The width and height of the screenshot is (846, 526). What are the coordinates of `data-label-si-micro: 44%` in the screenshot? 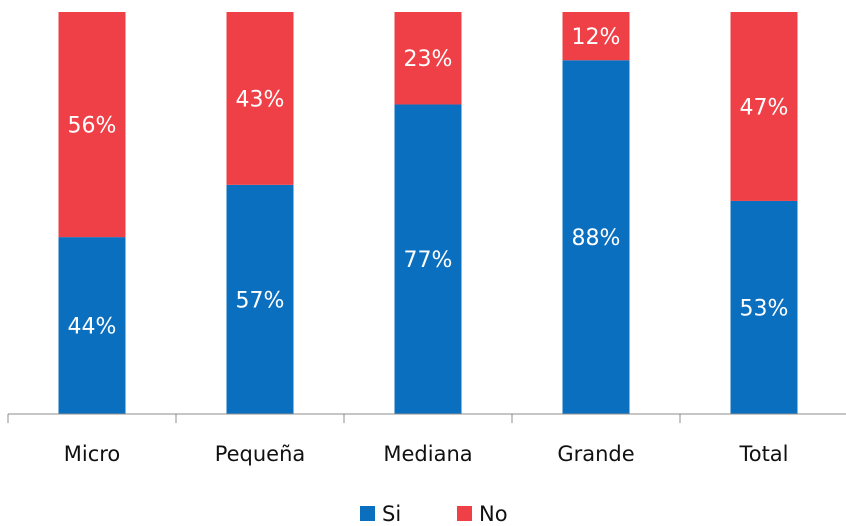 It's located at (92, 327).